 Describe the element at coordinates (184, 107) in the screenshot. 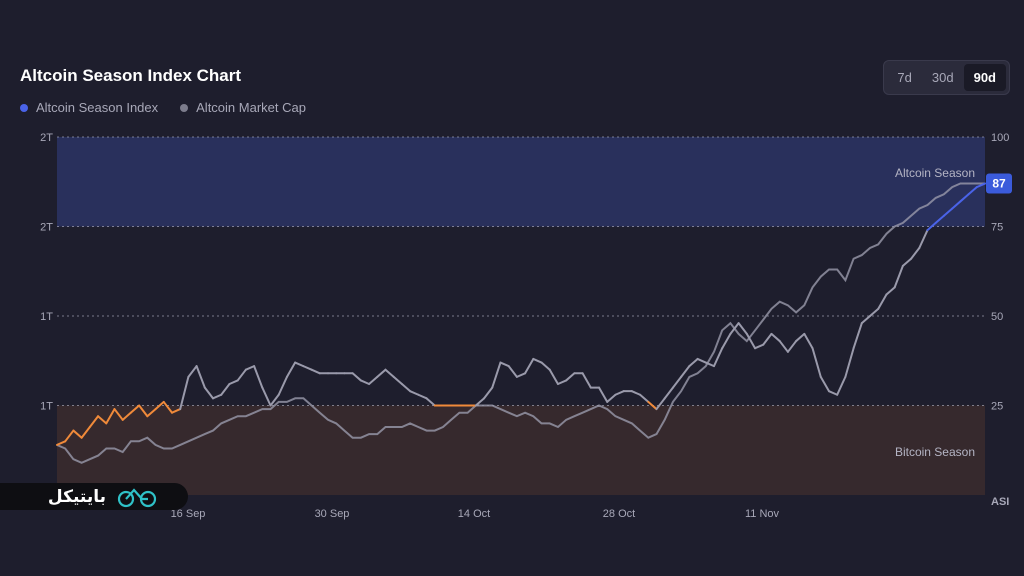

I see `legend-dot-marketcap` at that location.